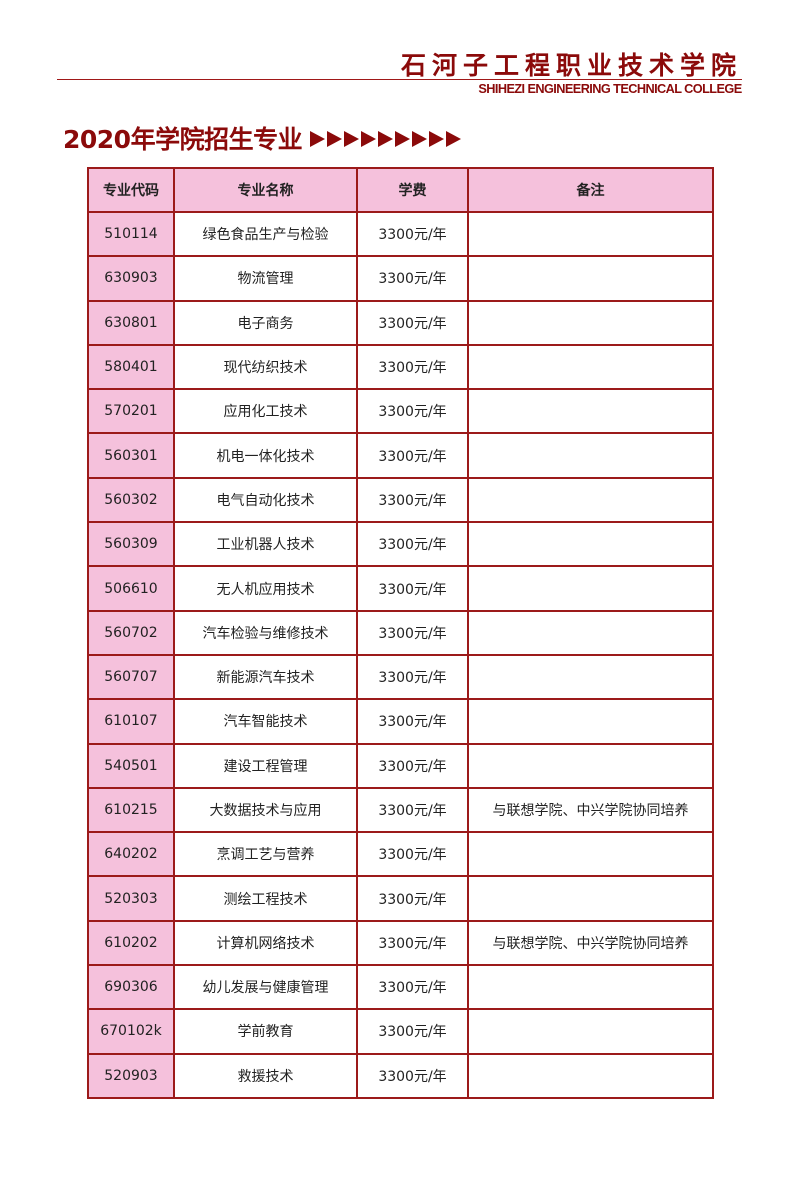 The height and width of the screenshot is (1200, 800). I want to click on table-row: 670102k 学前教育 3300元/年, so click(400, 1031).